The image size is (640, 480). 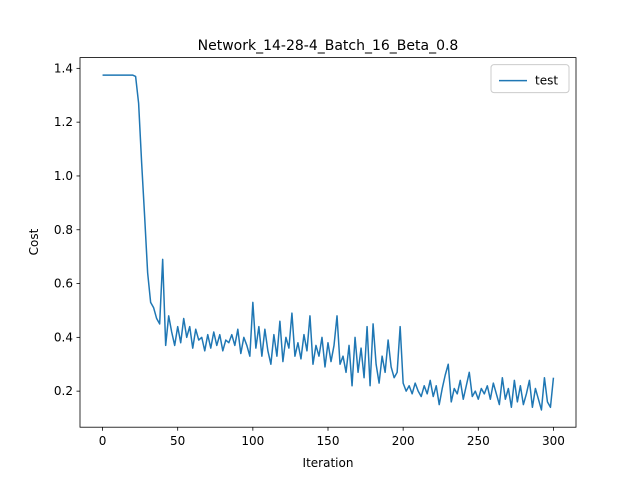 I want to click on x-tick-label: 250, so click(x=478, y=441).